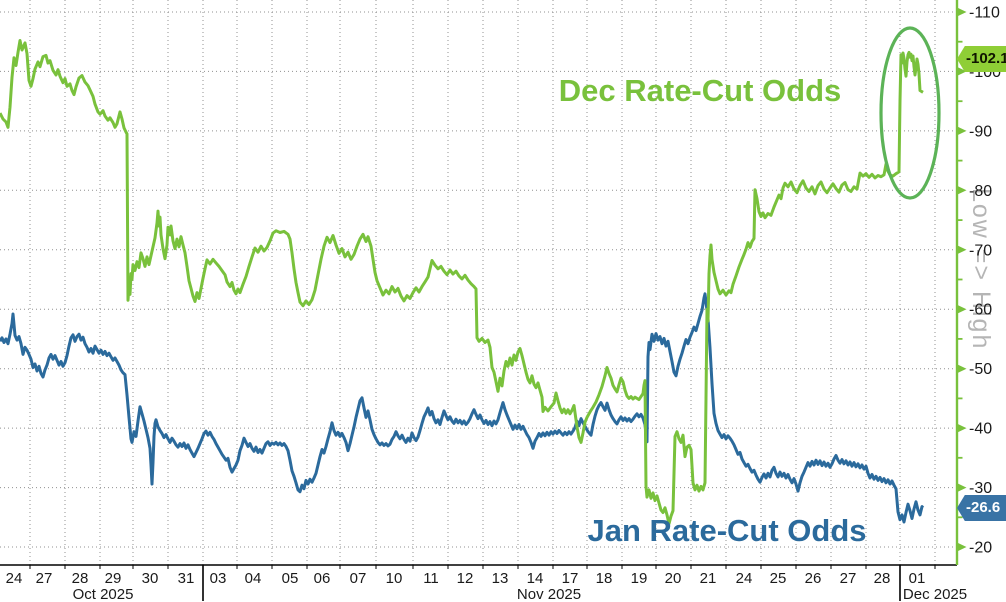 Image resolution: width=1006 pixels, height=602 pixels. What do you see at coordinates (708, 578) in the screenshot?
I see `x-tick-label: 21` at bounding box center [708, 578].